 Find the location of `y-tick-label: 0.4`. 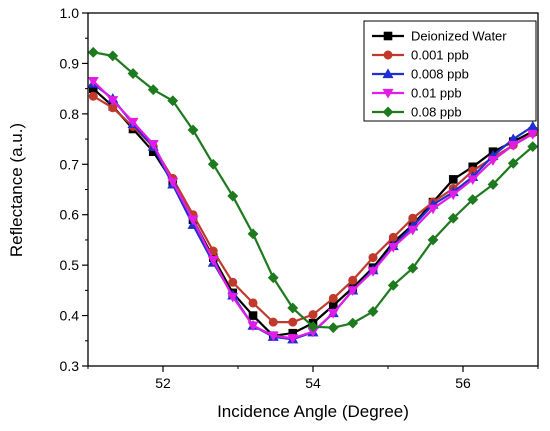

y-tick-label: 0.4 is located at coordinates (70, 316).